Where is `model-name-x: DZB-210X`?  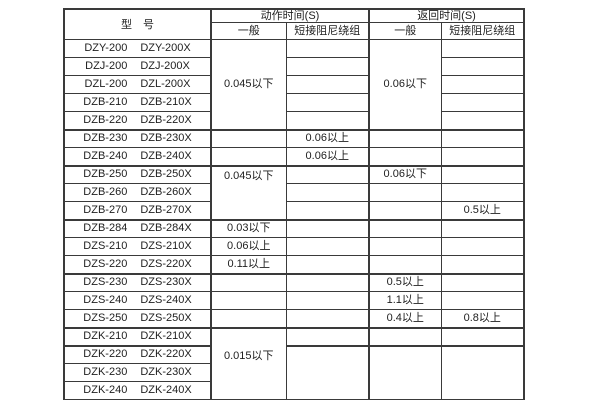 model-name-x: DZB-210X is located at coordinates (166, 102).